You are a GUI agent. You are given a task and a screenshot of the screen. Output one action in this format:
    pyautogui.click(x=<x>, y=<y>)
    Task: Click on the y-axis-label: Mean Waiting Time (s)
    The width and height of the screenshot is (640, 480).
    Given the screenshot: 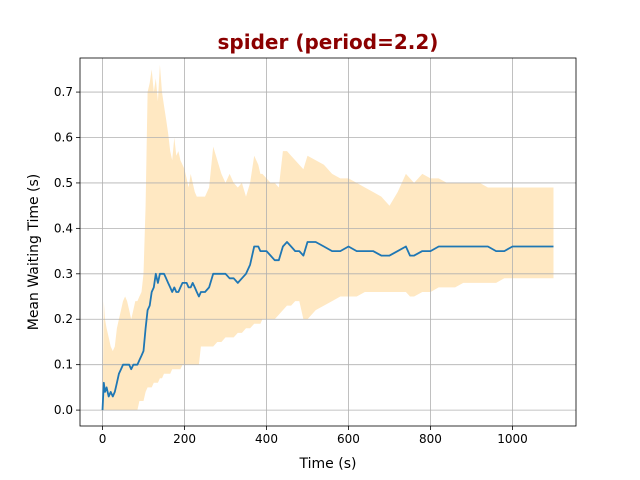 What is the action you would take?
    pyautogui.click(x=34, y=252)
    